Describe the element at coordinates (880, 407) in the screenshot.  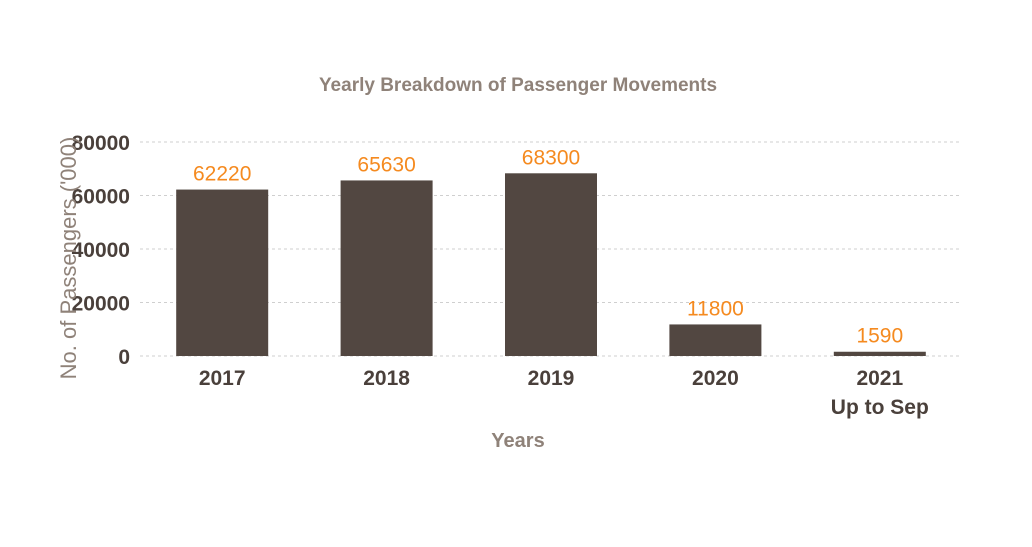
I see `x-tick-label-line: Up to Sep` at that location.